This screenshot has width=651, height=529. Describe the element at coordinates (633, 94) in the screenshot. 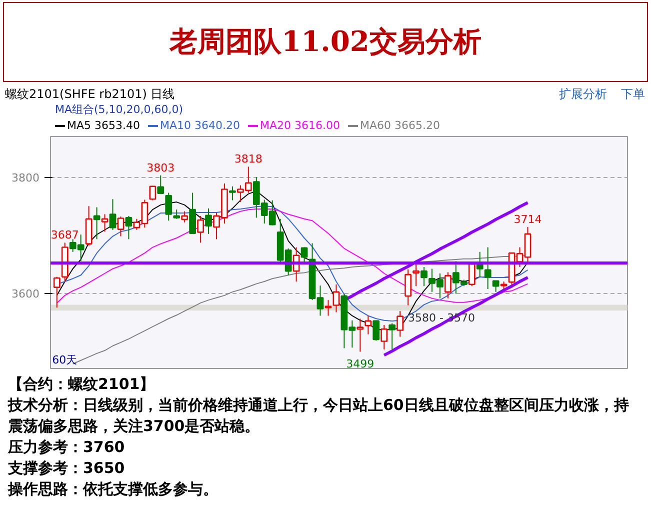

I see `text: 下单` at that location.